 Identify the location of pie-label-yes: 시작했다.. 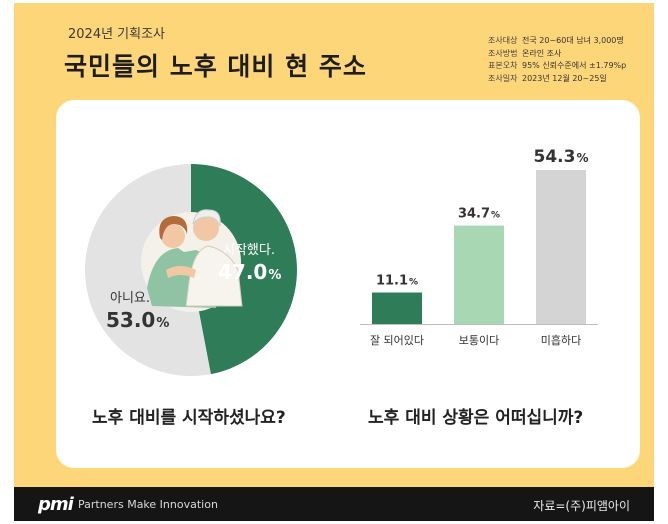
(249, 250).